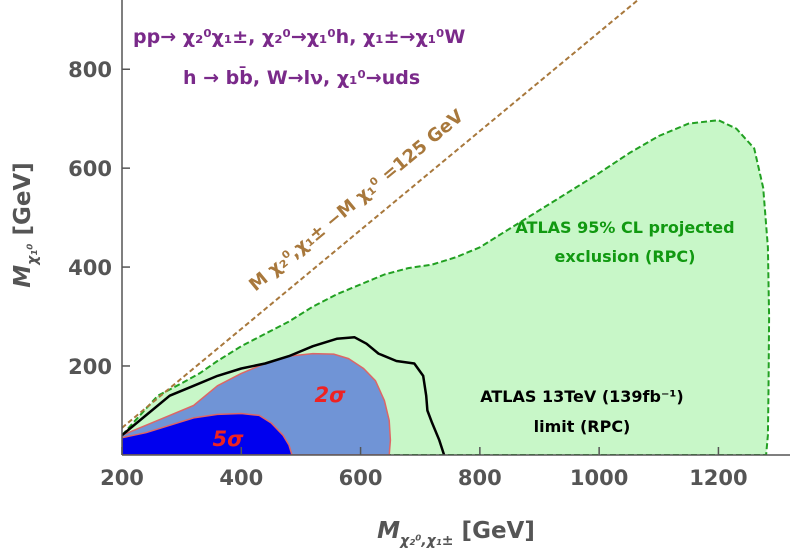 The width and height of the screenshot is (800, 558). Describe the element at coordinates (361, 478) in the screenshot. I see `x-tick-label: 600` at that location.